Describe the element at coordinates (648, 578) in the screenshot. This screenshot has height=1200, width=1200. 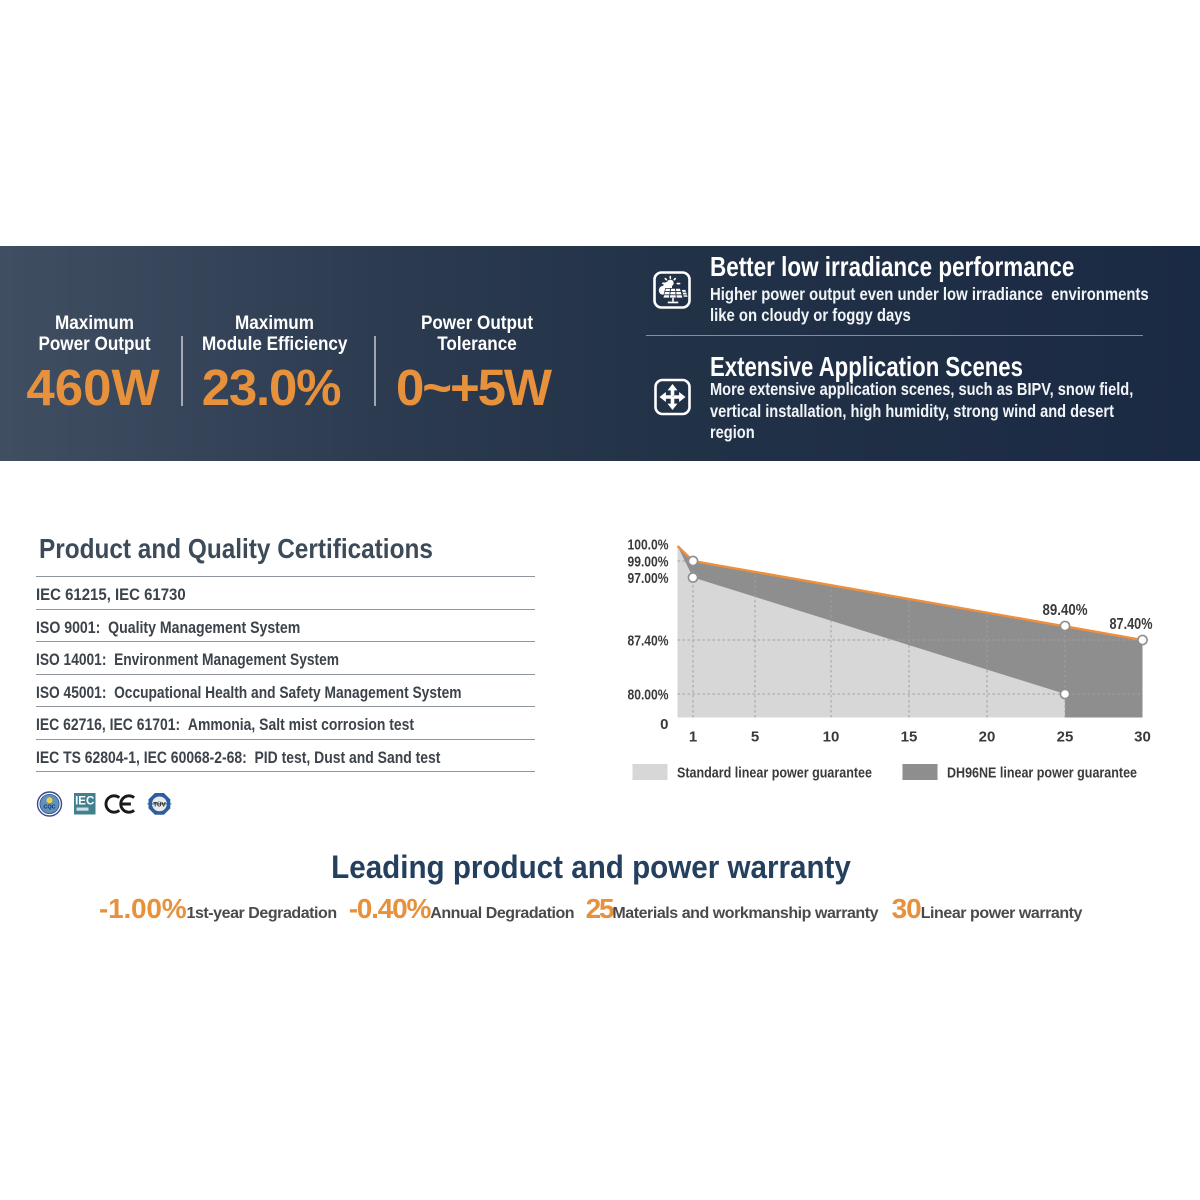
I see `svg-text: 97.00%` at that location.